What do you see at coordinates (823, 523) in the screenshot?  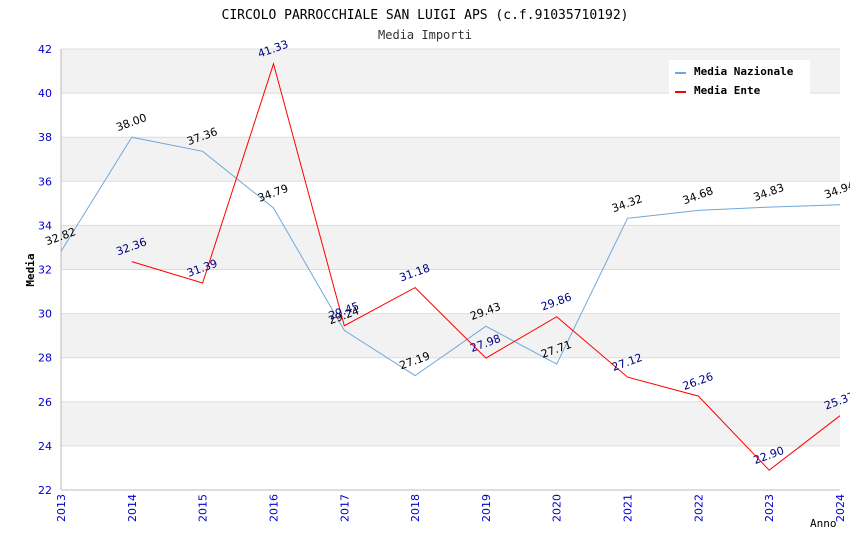 I see `x-axis-label: Anno` at bounding box center [823, 523].